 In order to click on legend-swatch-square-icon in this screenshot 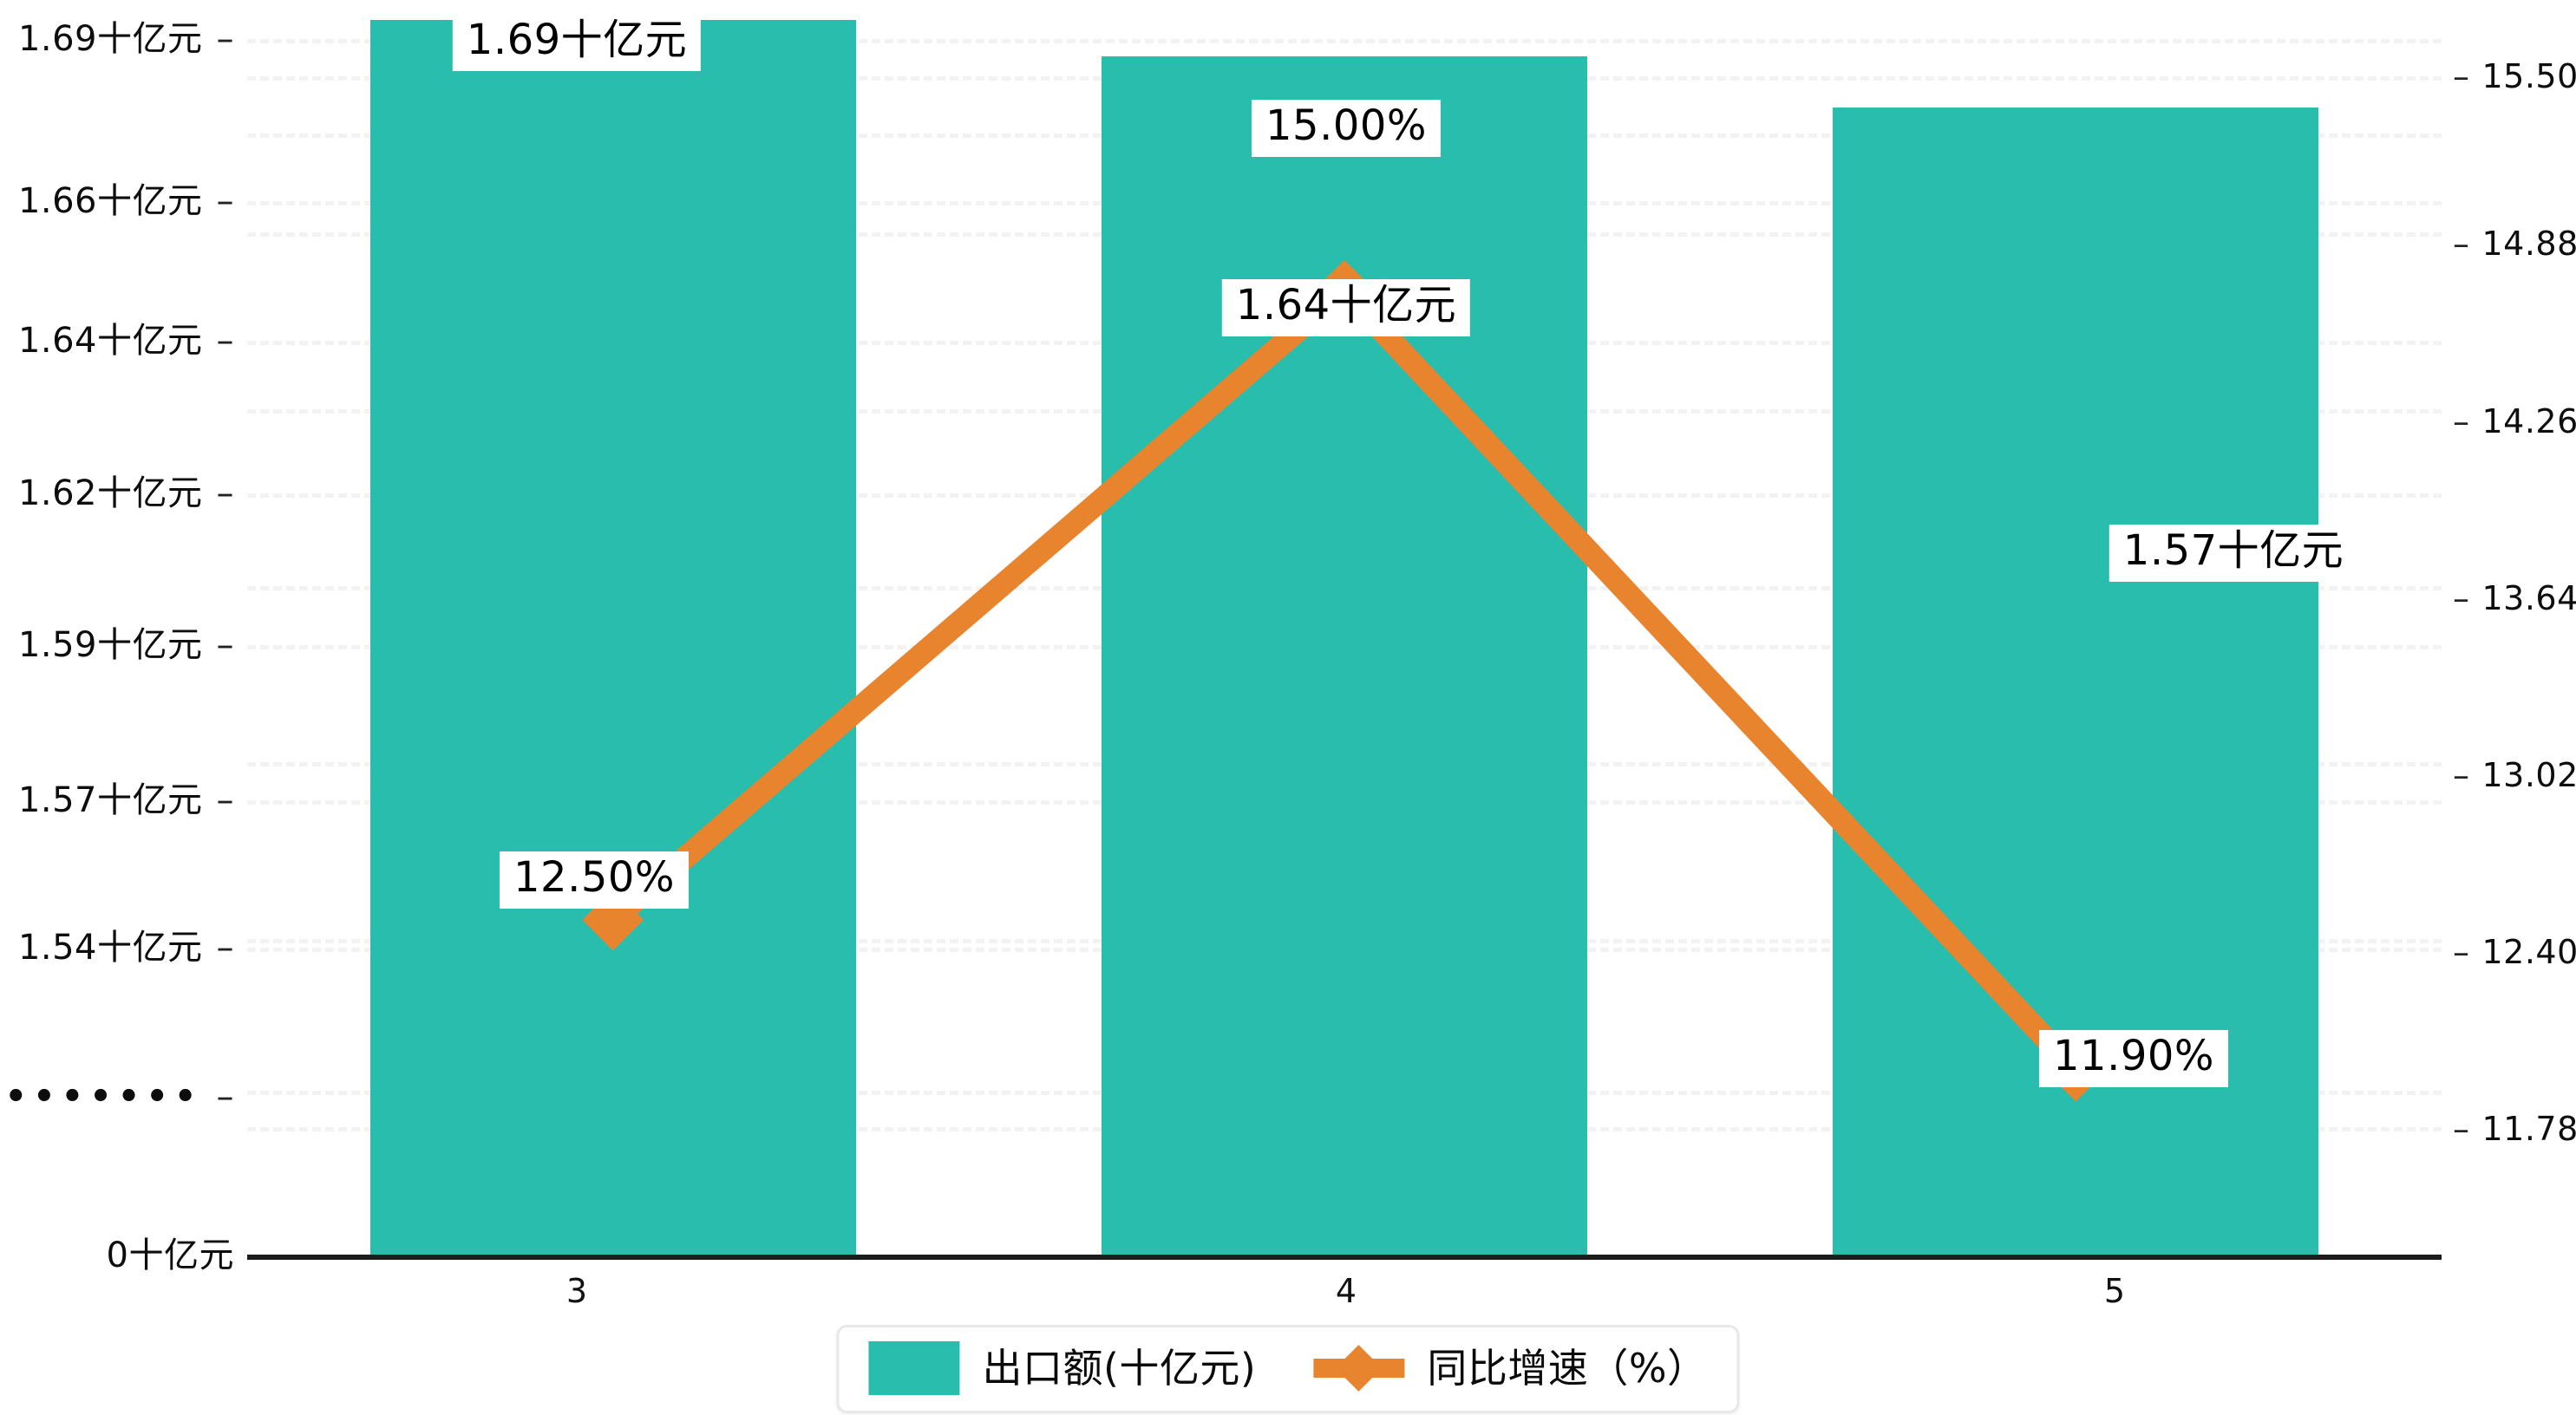, I will do `click(914, 1368)`.